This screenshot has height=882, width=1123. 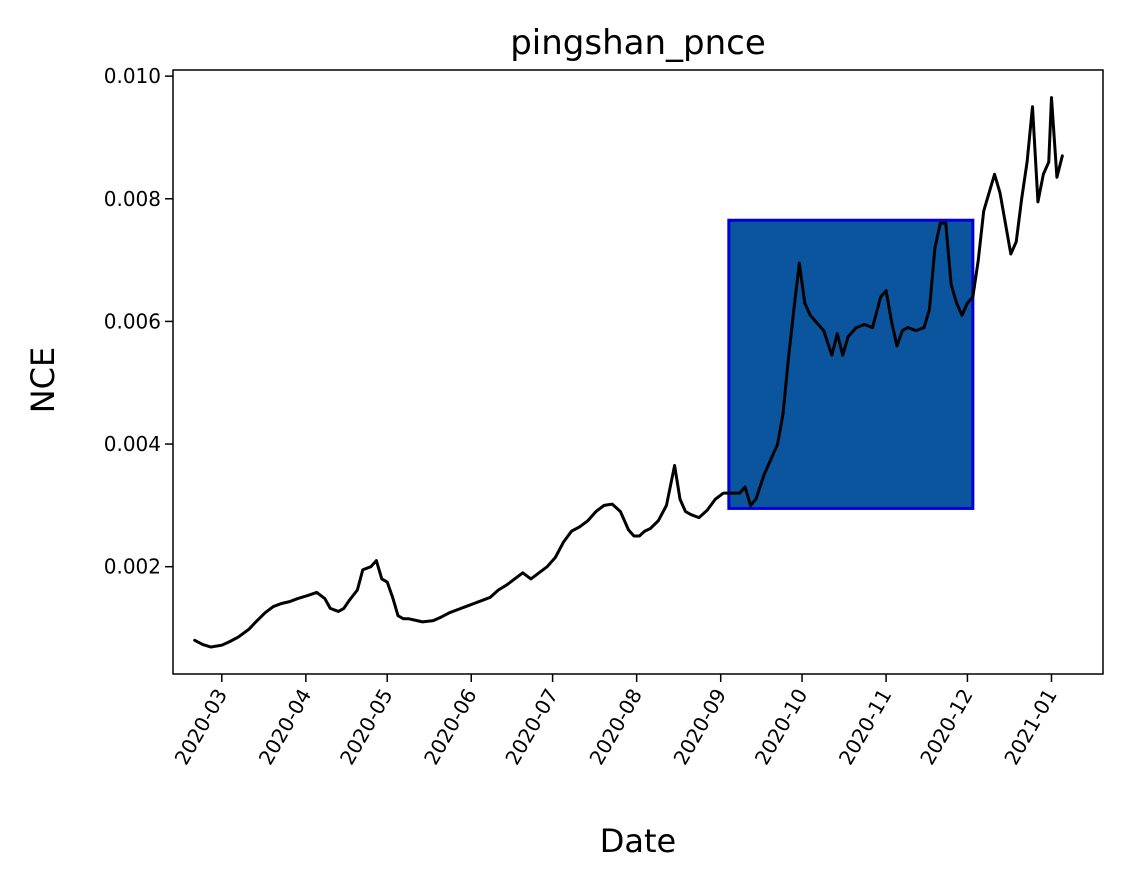 What do you see at coordinates (851, 364) in the screenshot?
I see `highlight-region` at bounding box center [851, 364].